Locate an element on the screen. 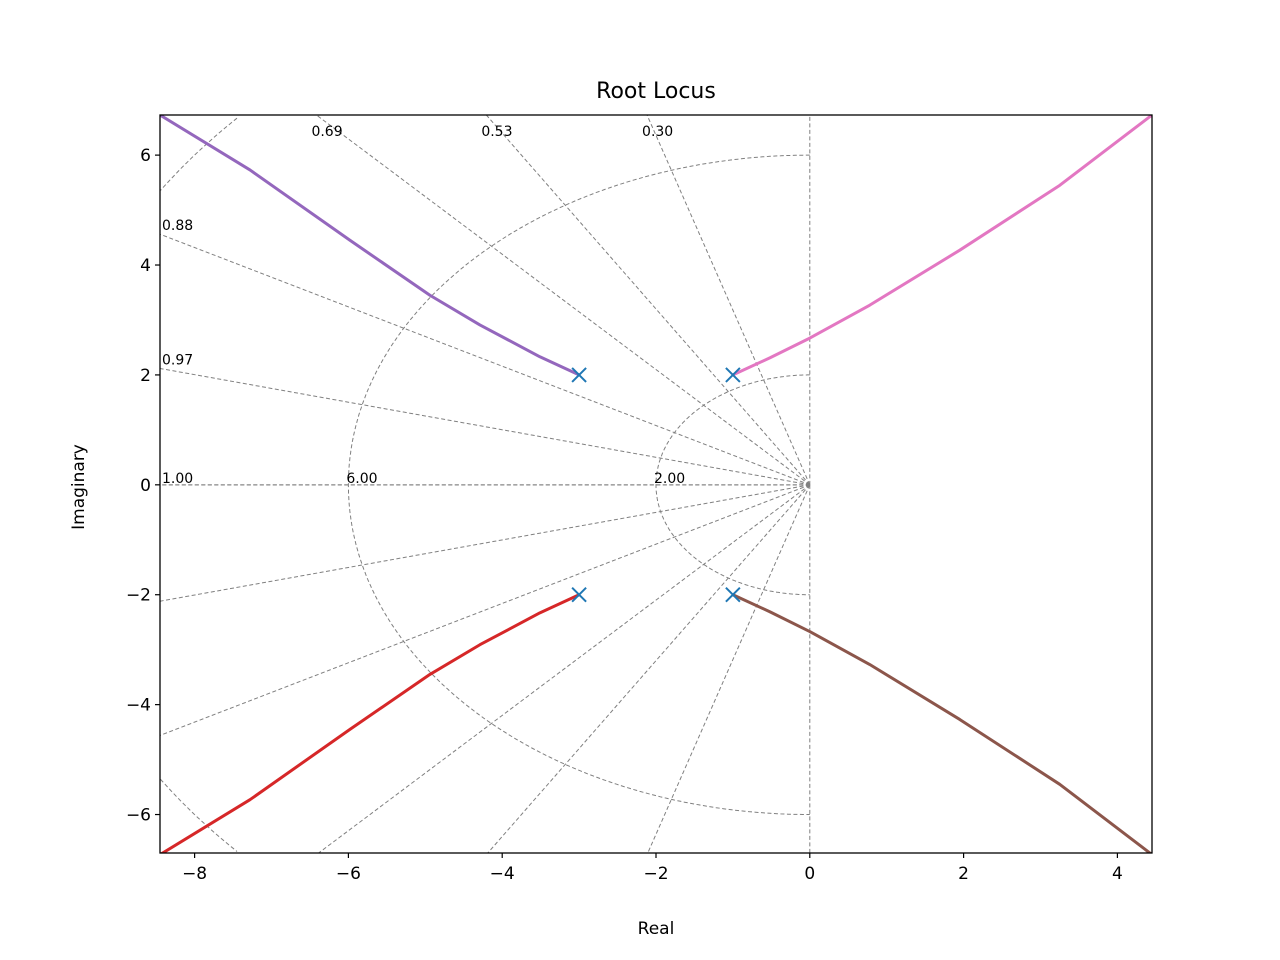 The height and width of the screenshot is (960, 1280). y-tick-label: 4 is located at coordinates (145, 266).